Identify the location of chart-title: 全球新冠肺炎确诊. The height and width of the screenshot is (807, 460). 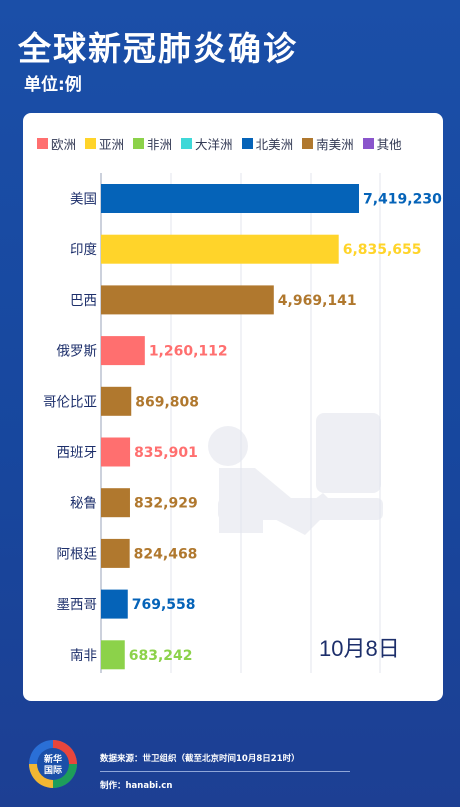
(158, 48).